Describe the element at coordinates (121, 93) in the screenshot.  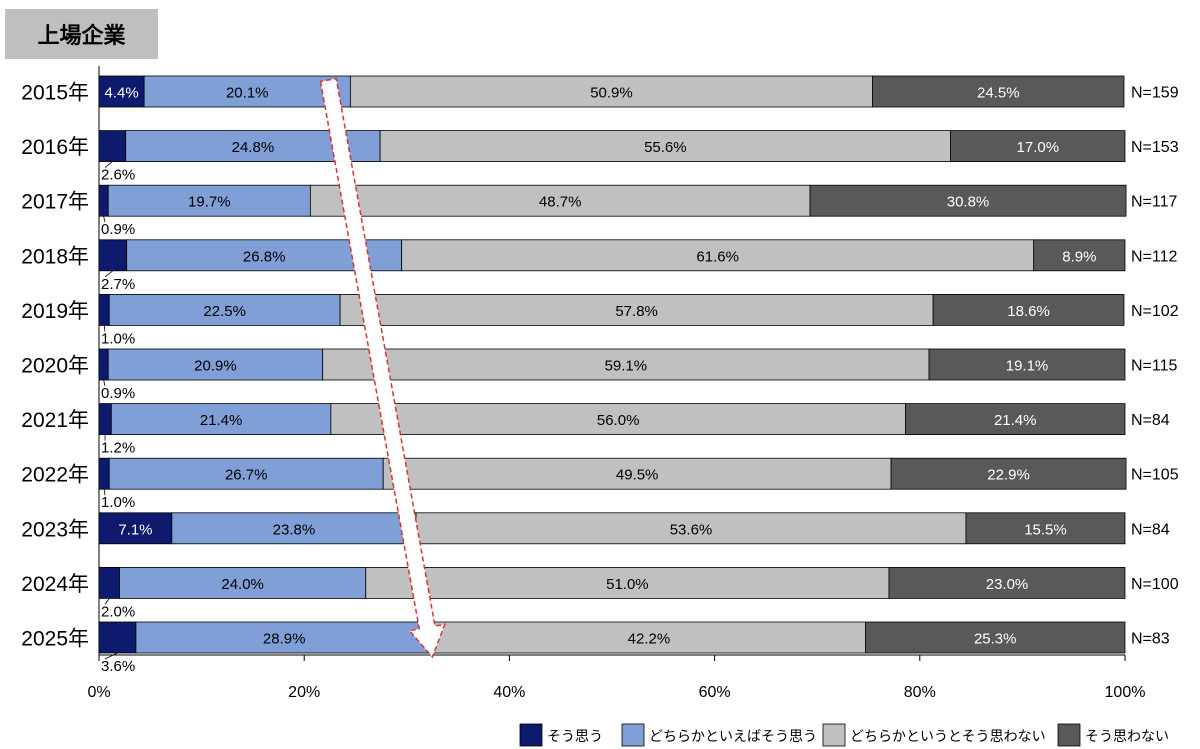
I see `data-label: 4.4%` at that location.